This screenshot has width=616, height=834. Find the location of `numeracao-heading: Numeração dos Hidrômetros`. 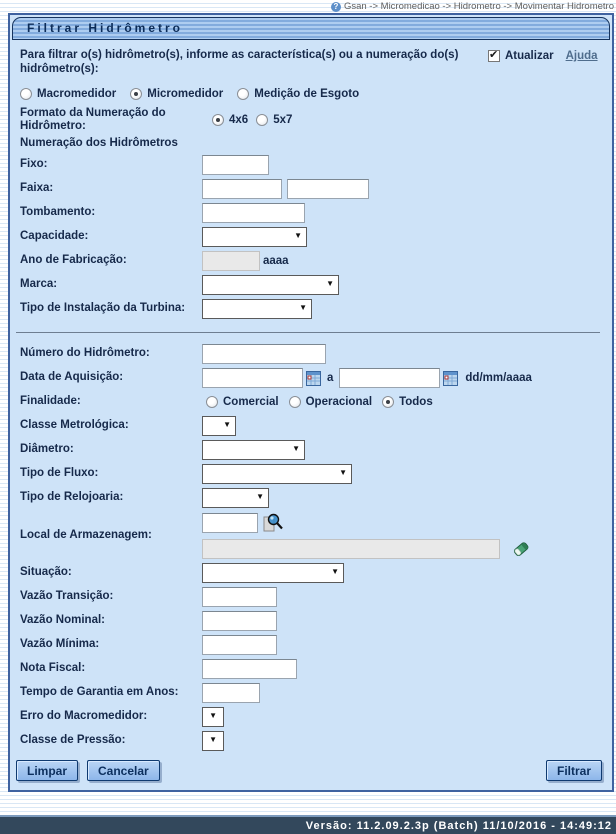

numeracao-heading: Numeração dos Hidrômetros is located at coordinates (99, 143).